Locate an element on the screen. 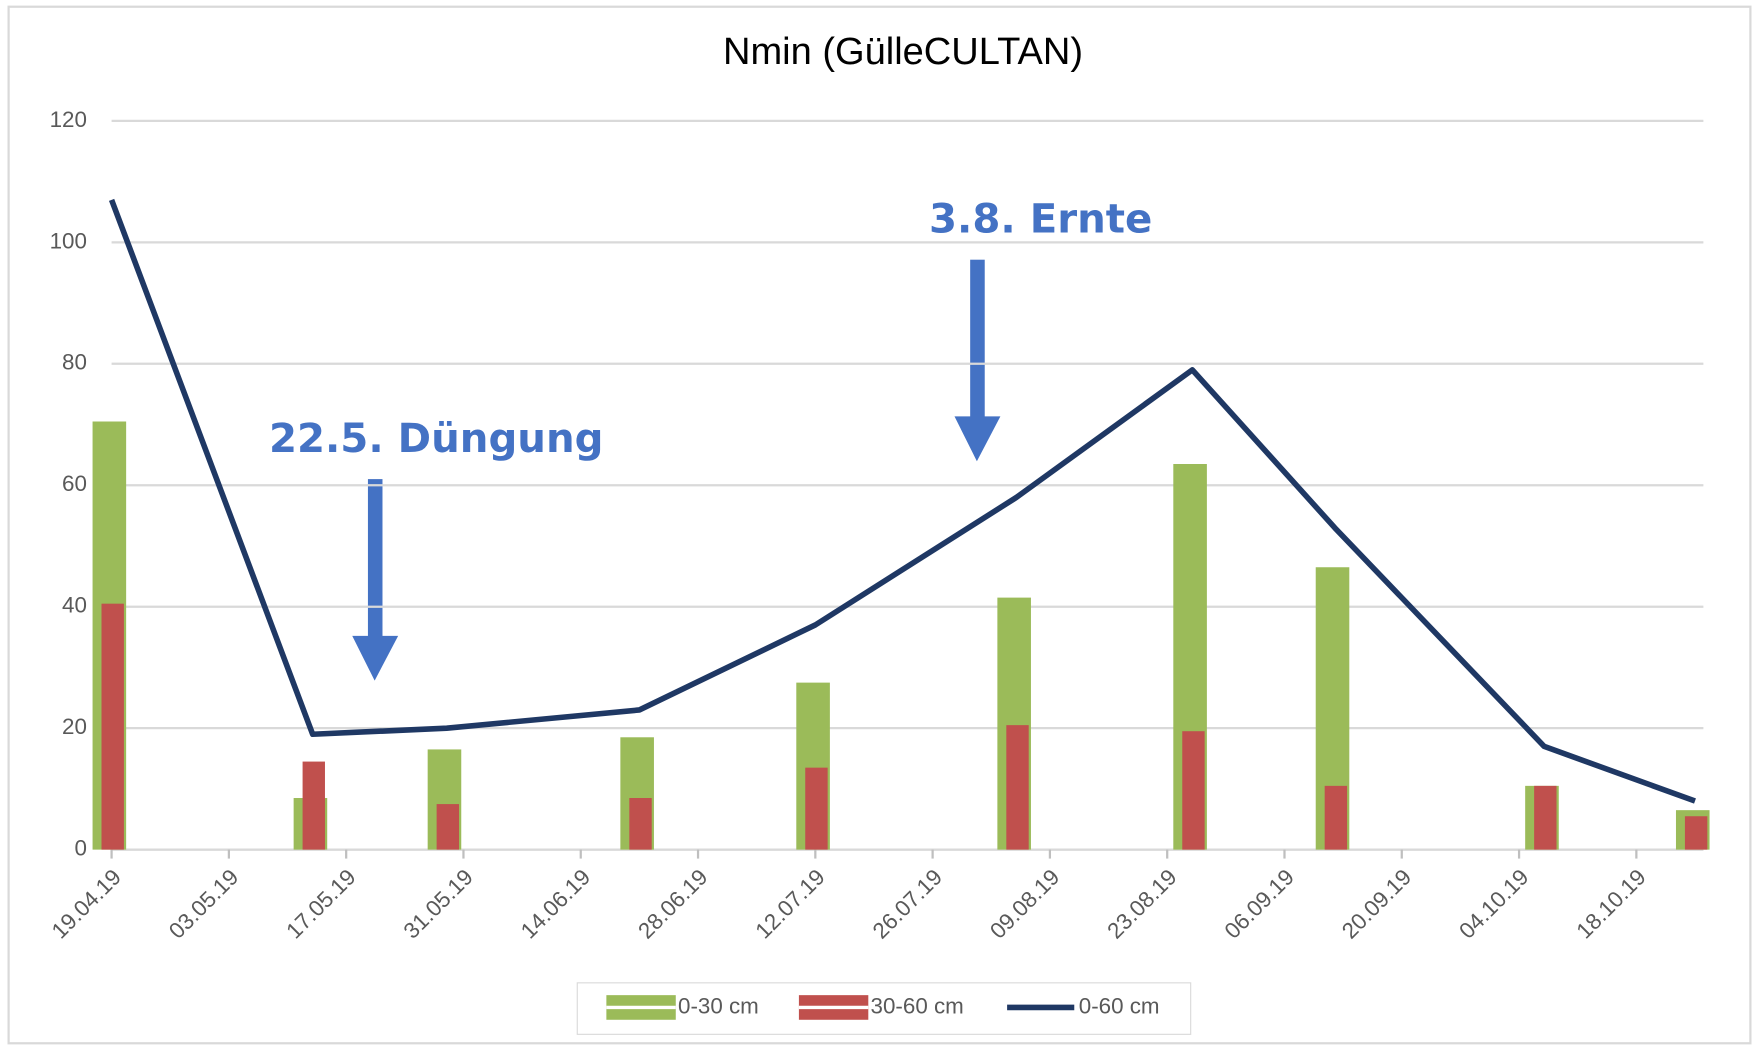 The height and width of the screenshot is (1050, 1759). legend-box is located at coordinates (884, 1008).